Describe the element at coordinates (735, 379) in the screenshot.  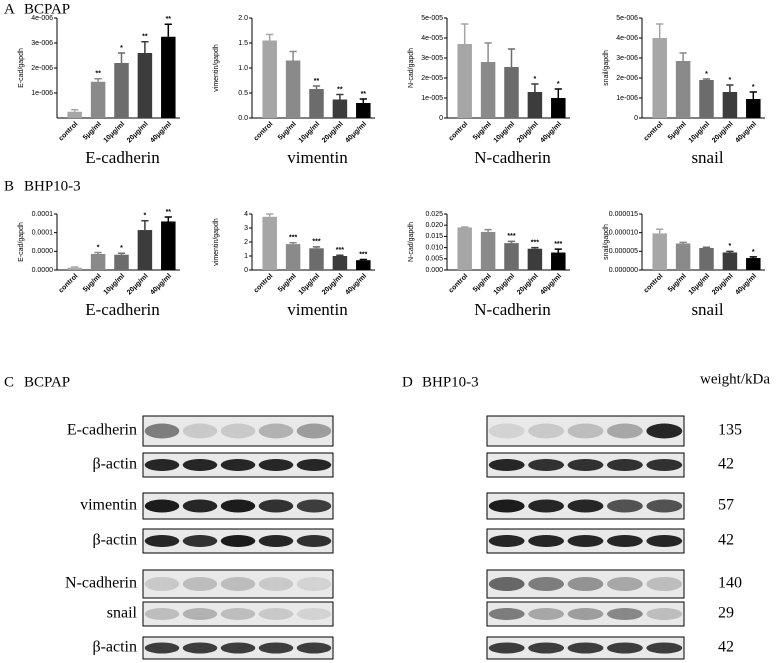
I see `weight-header: weight/kDa` at that location.